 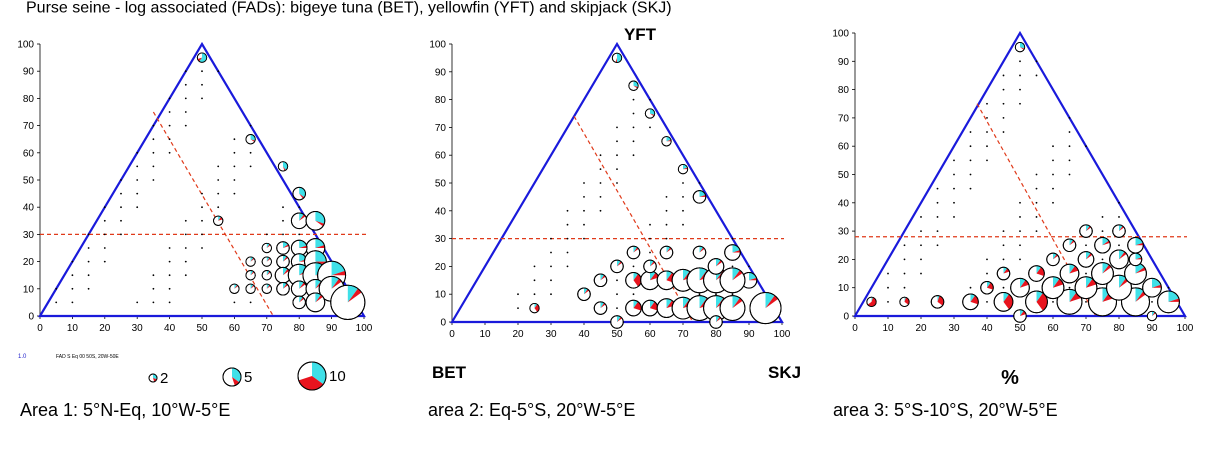 I want to click on x-tick-label: 80, so click(x=716, y=334).